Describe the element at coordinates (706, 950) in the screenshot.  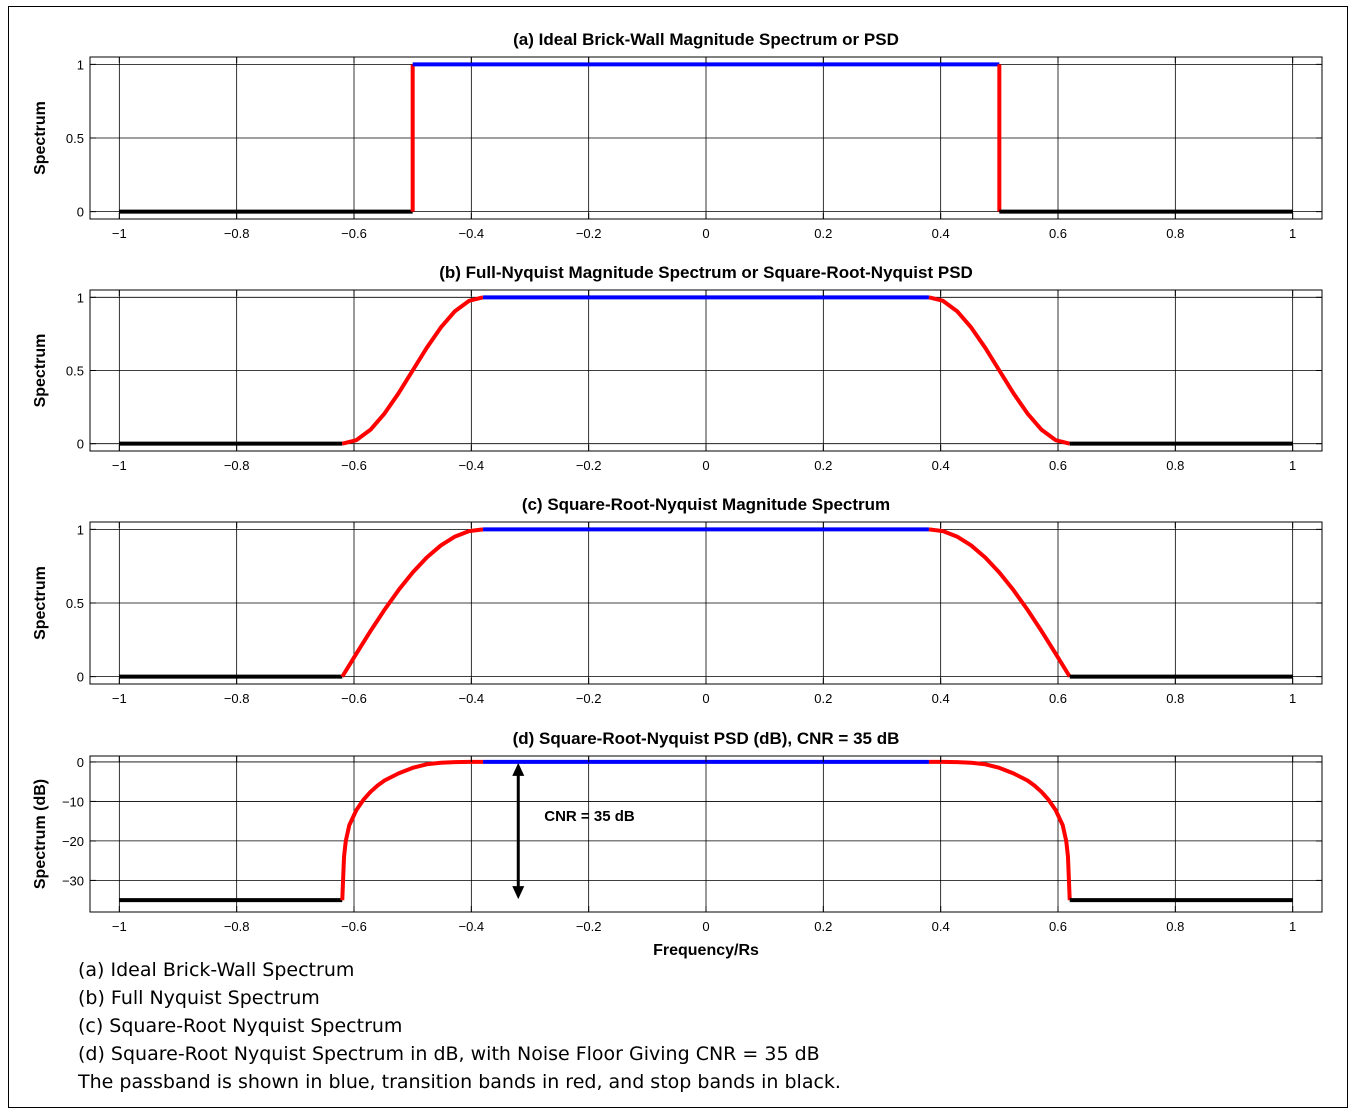
I see `x-axis-label: Frequency/Rs` at that location.